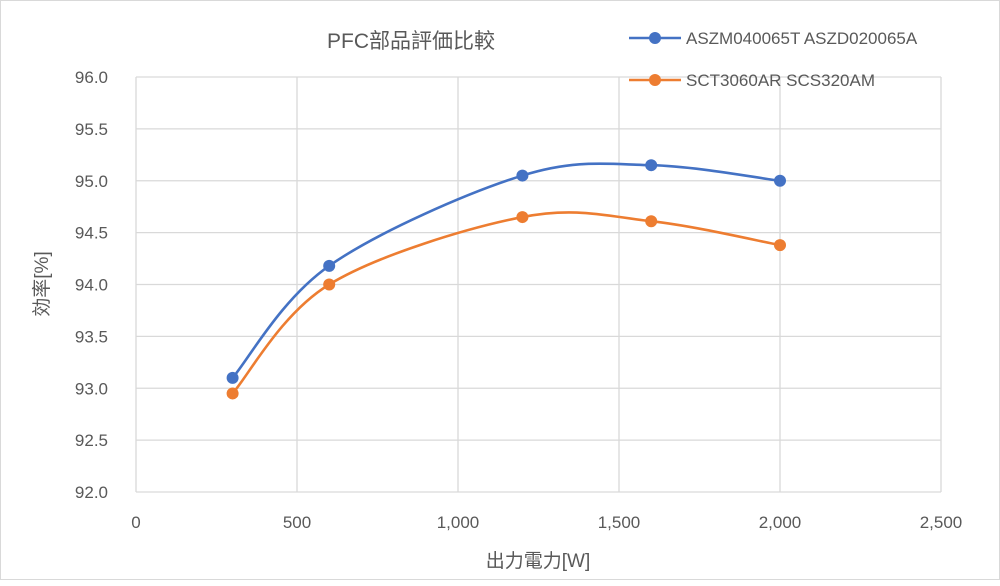 This screenshot has height=586, width=1000. What do you see at coordinates (619, 522) in the screenshot?
I see `x-tick-label: 1,500` at bounding box center [619, 522].